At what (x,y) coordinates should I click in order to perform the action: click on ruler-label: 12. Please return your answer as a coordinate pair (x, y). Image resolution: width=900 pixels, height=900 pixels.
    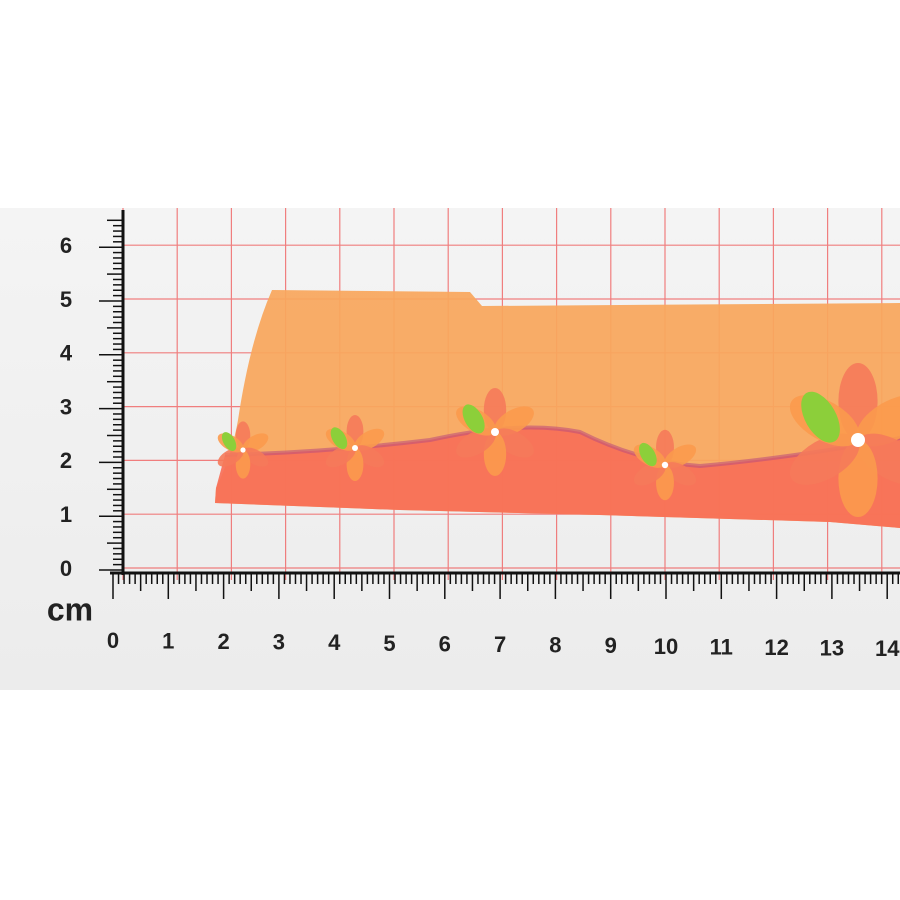
    Looking at the image, I should click on (776, 647).